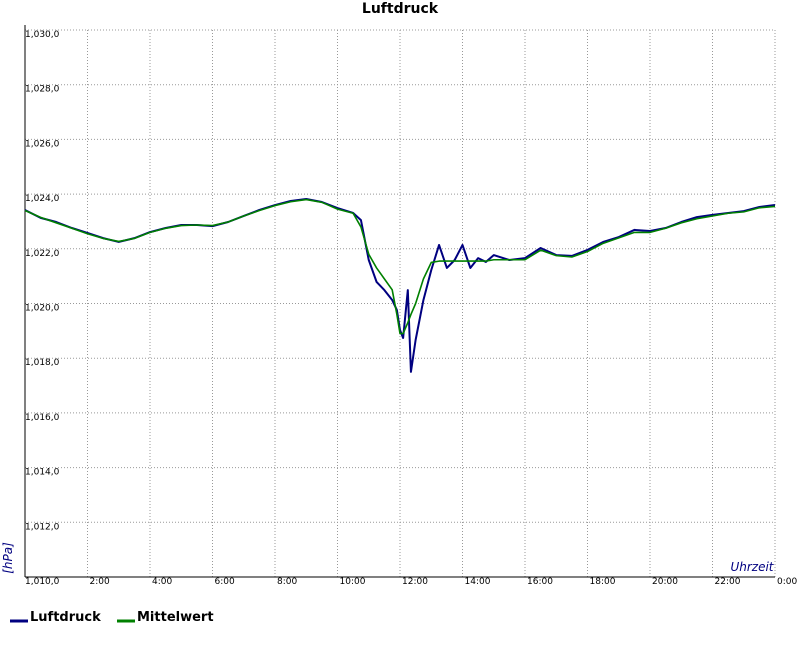 This screenshot has height=650, width=800. I want to click on y-tick-label: 1,030,0, so click(42, 35).